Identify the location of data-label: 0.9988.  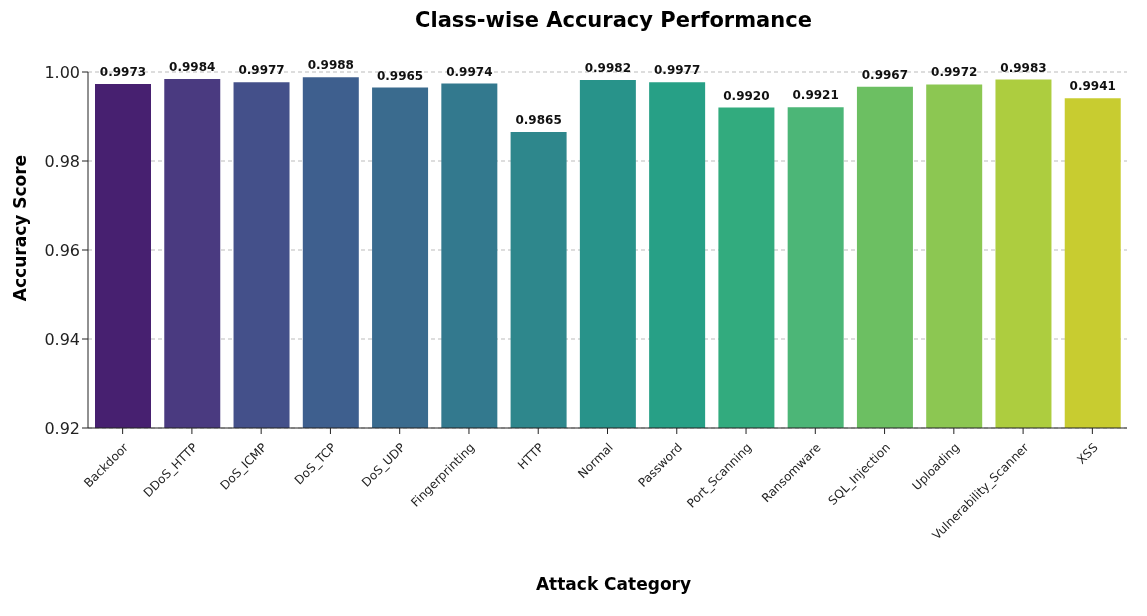
(330, 65).